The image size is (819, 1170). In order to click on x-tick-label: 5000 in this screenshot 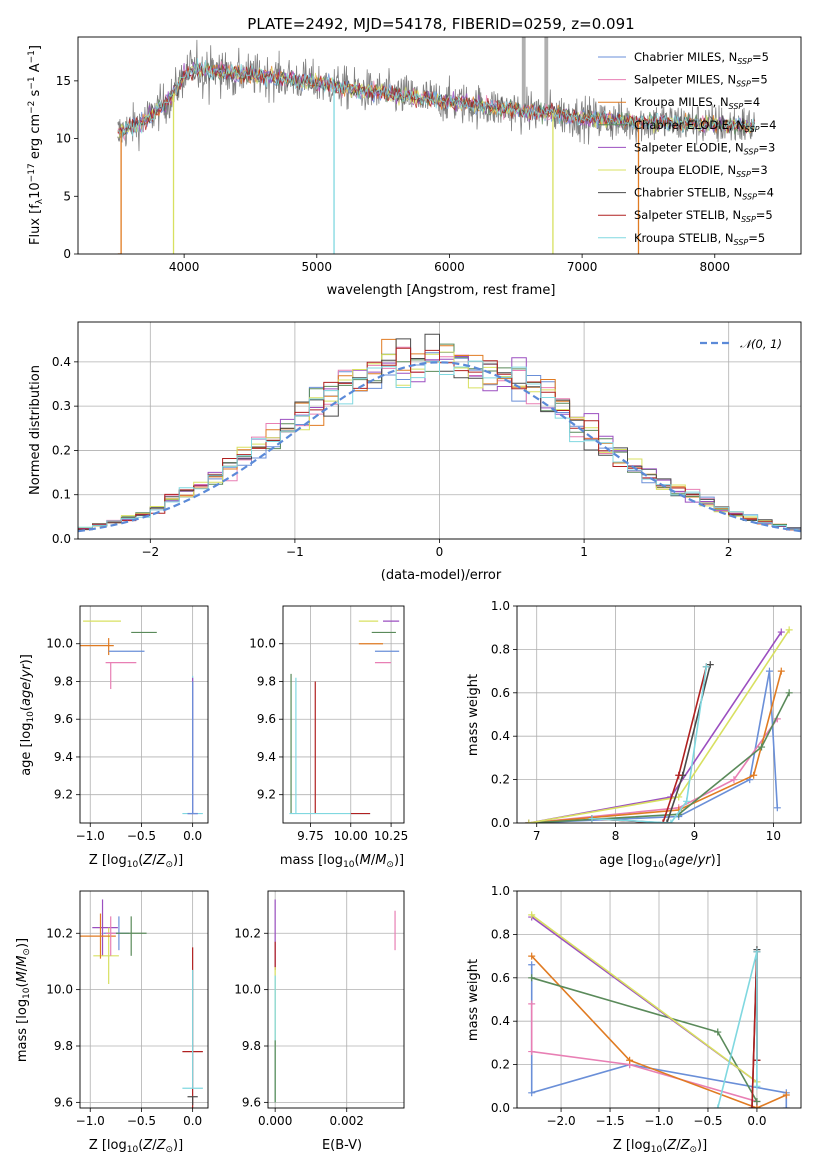, I will do `click(317, 267)`.